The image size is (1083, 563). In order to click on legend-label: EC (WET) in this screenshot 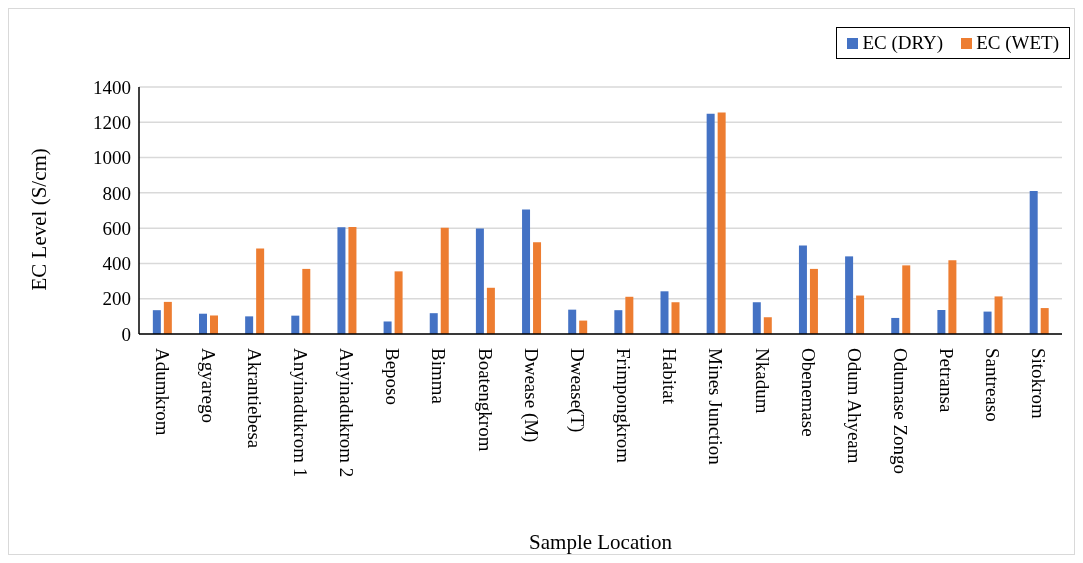, I will do `click(1017, 43)`.